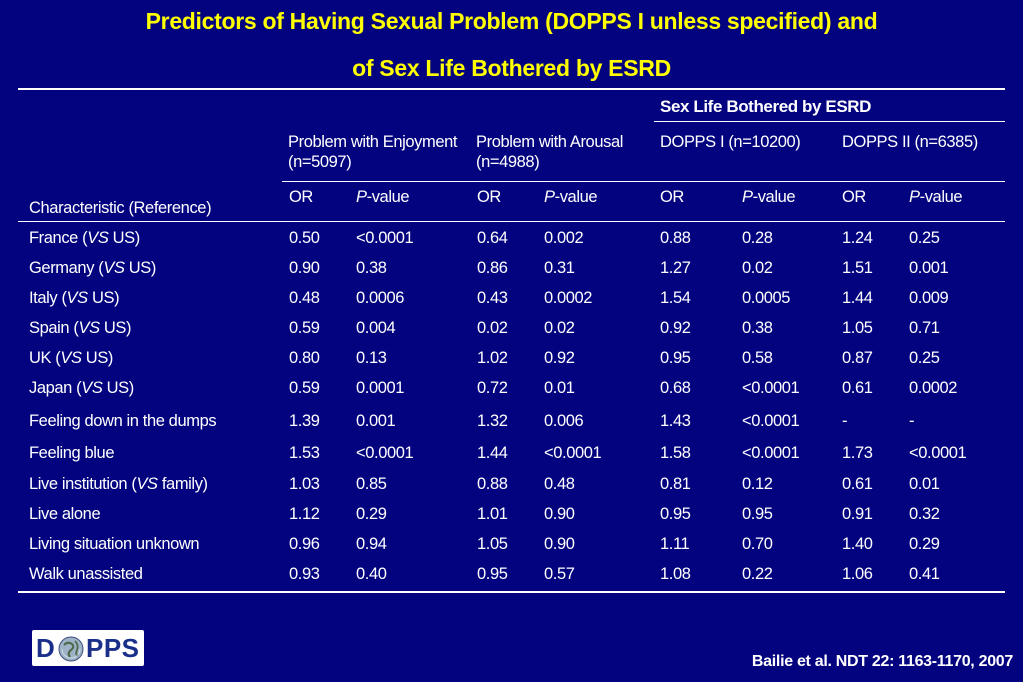 The image size is (1023, 682). I want to click on citation: Bailie et al. NDT 22: 1163-1170, 2007, so click(882, 661).